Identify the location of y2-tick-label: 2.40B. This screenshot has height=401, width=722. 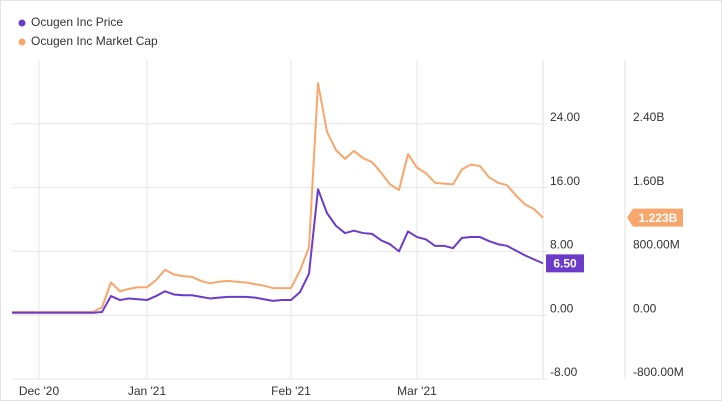
(648, 117).